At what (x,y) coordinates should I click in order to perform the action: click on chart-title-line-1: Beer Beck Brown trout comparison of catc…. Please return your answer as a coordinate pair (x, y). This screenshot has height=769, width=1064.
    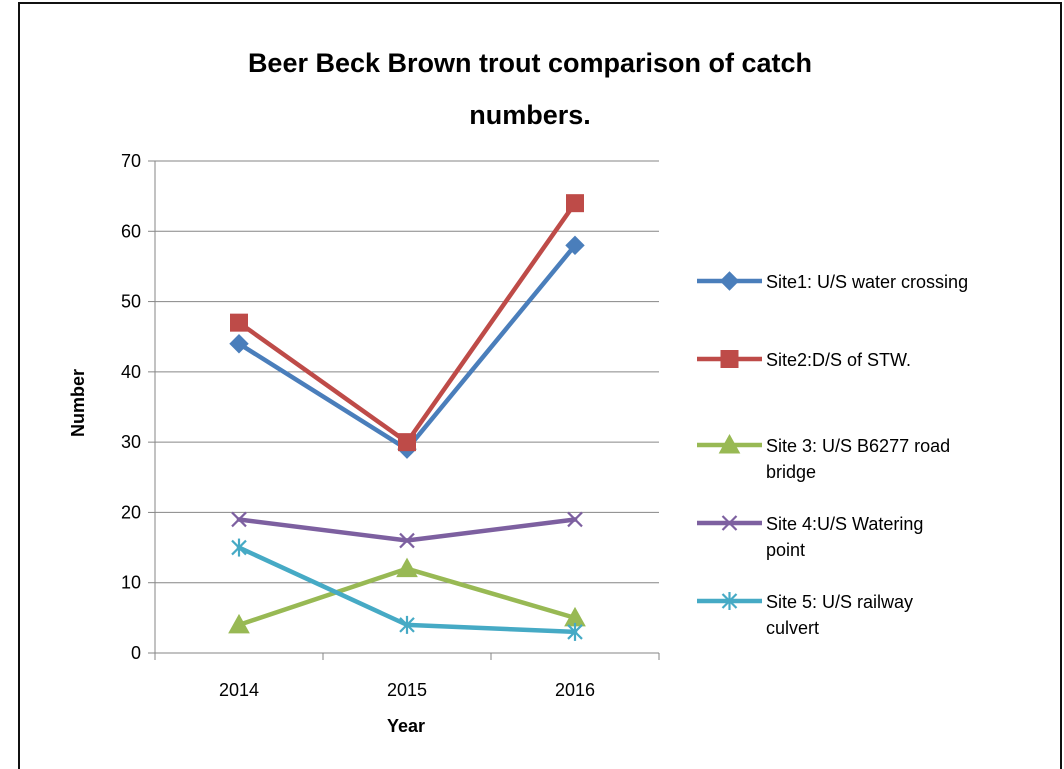
    Looking at the image, I should click on (530, 63).